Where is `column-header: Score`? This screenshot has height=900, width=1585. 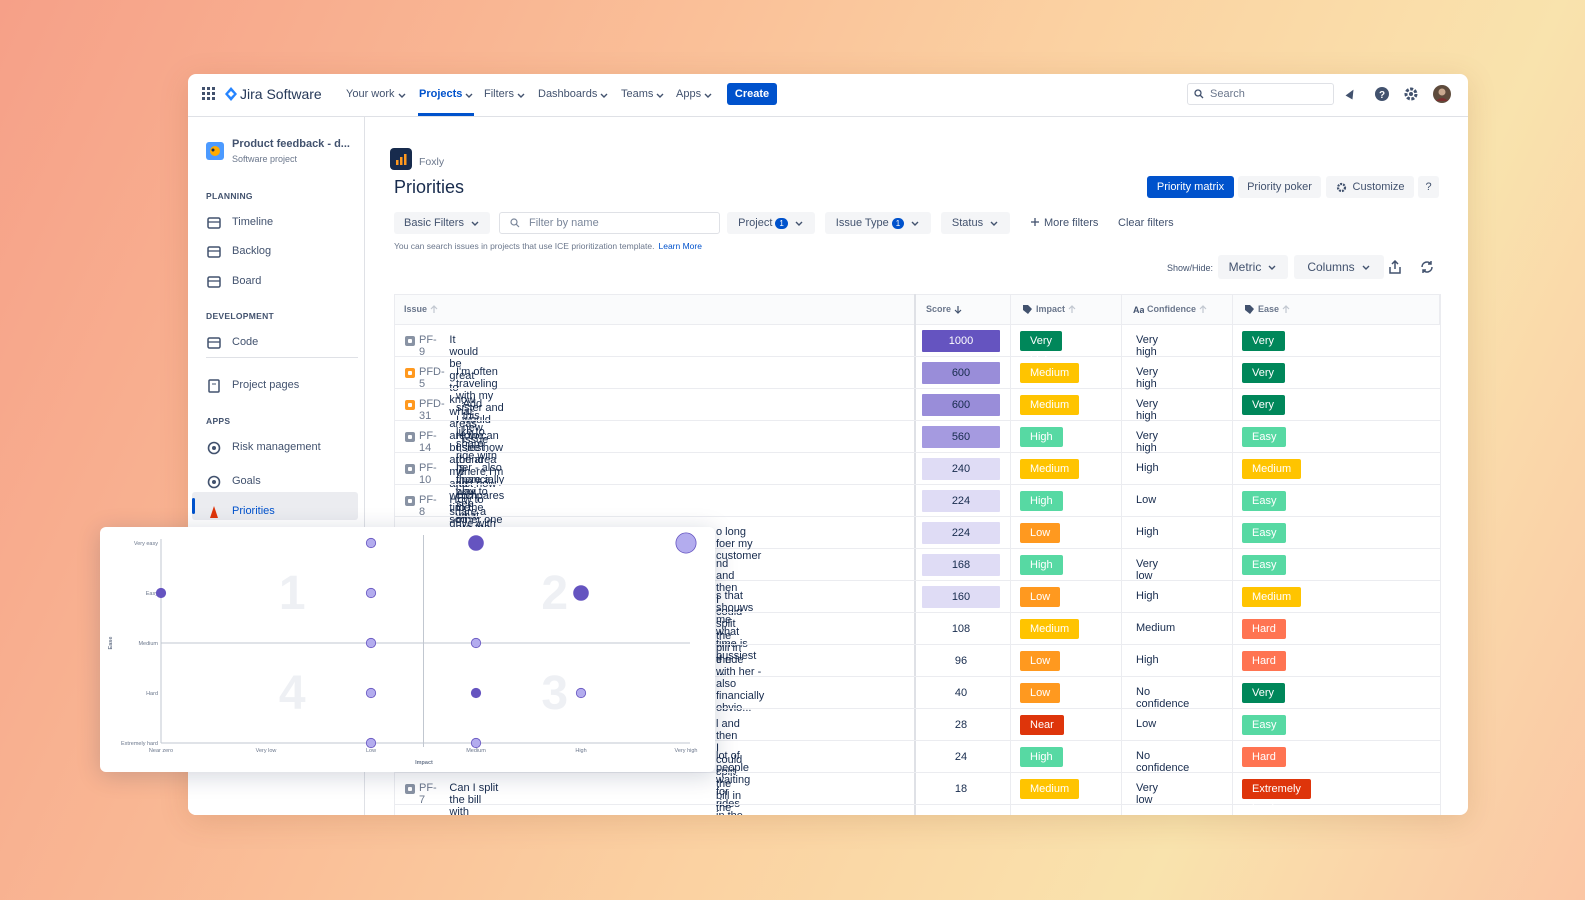 column-header: Score is located at coordinates (939, 309).